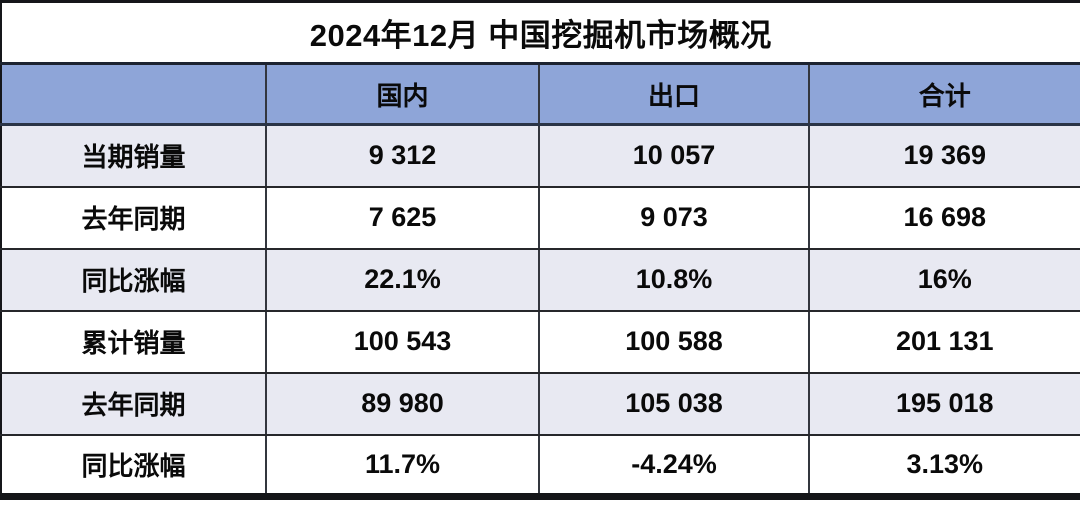 The height and width of the screenshot is (513, 1080). I want to click on header-export: 出口, so click(673, 94).